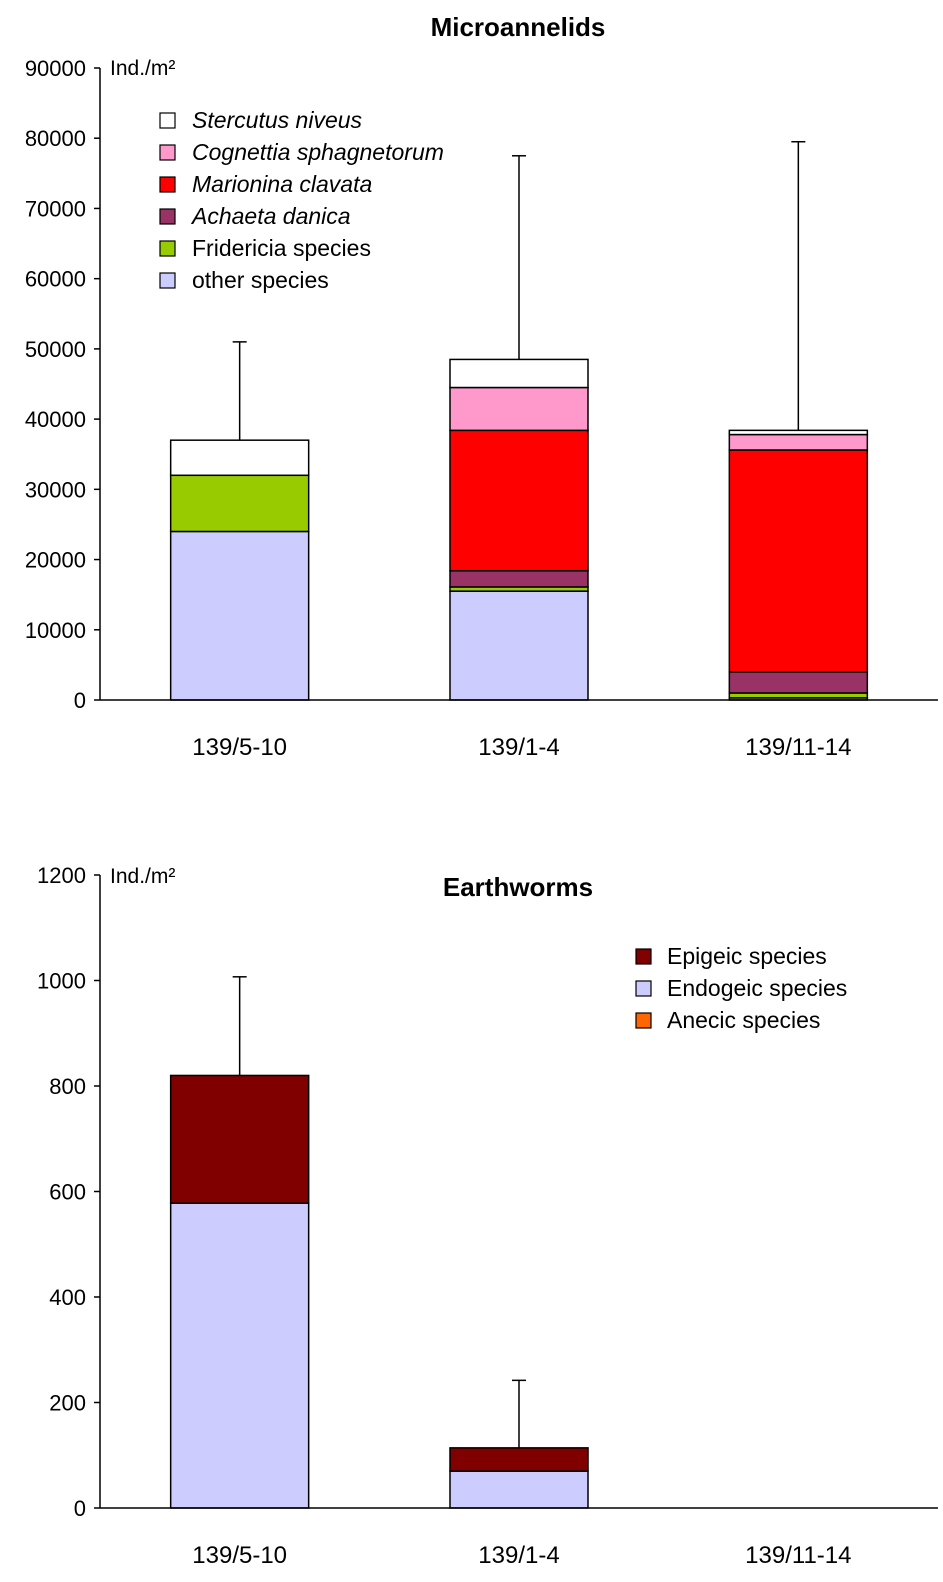 The image size is (943, 1582). I want to click on y-tick-label: 1000, so click(61, 981).